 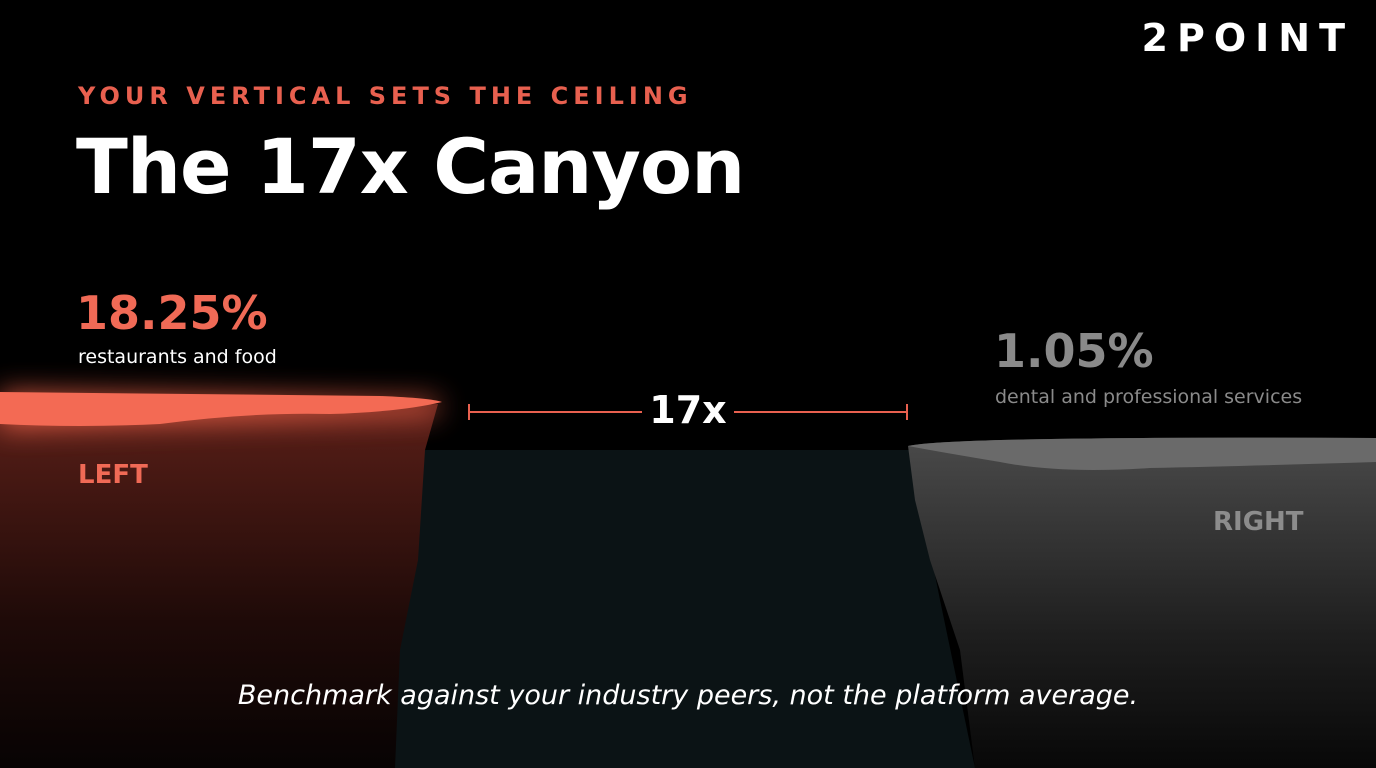 I want to click on right-cliff, so click(x=1142, y=602).